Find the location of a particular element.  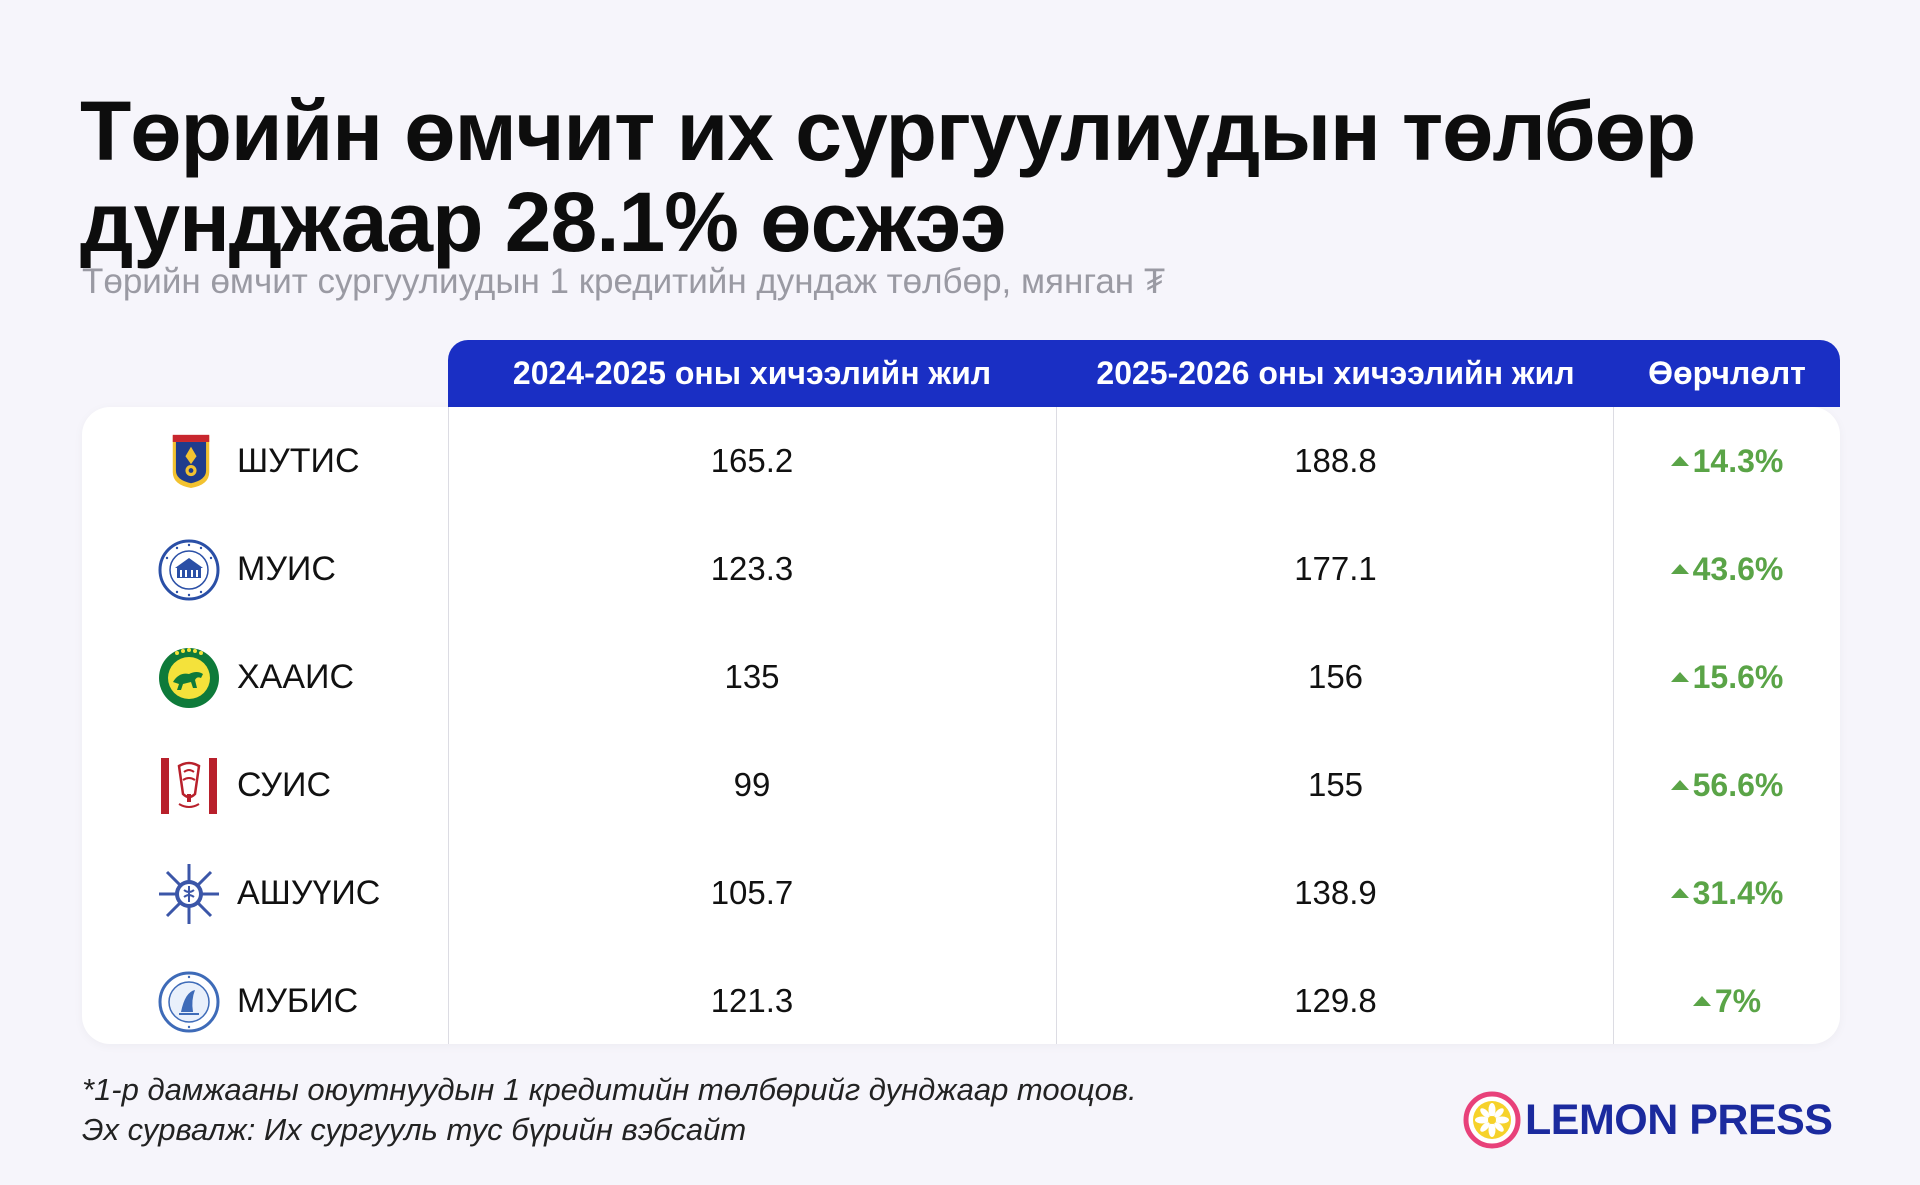

value-2025-2026: 156 is located at coordinates (1335, 676).